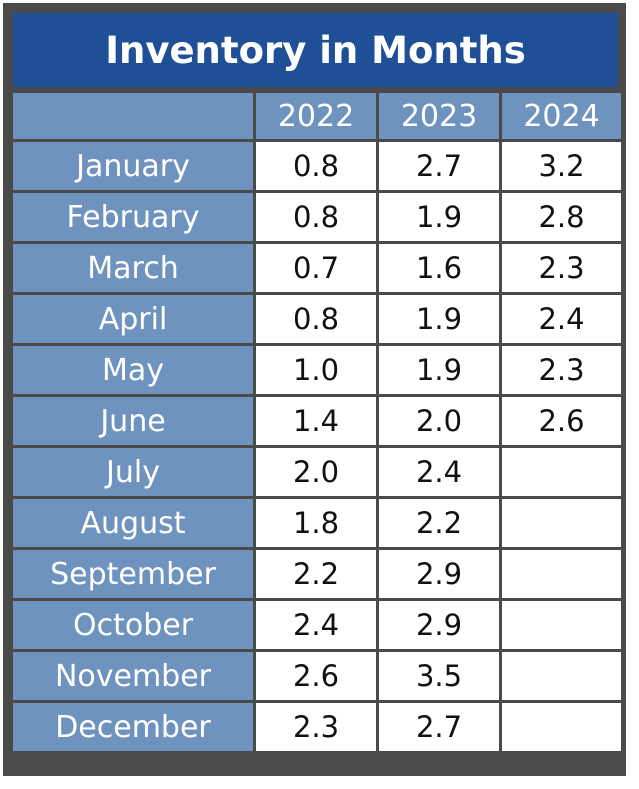 Image resolution: width=639 pixels, height=789 pixels. Describe the element at coordinates (439, 625) in the screenshot. I see `value-cell-october-2023: 2.9` at that location.